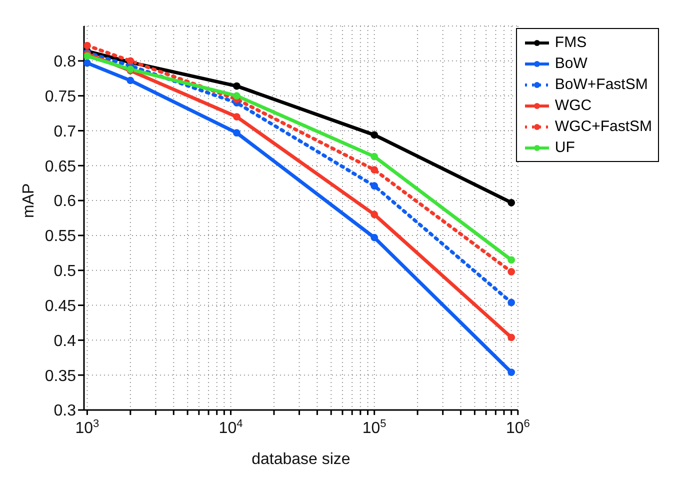  Describe the element at coordinates (65, 131) in the screenshot. I see `y-tick-label: 0.7` at that location.